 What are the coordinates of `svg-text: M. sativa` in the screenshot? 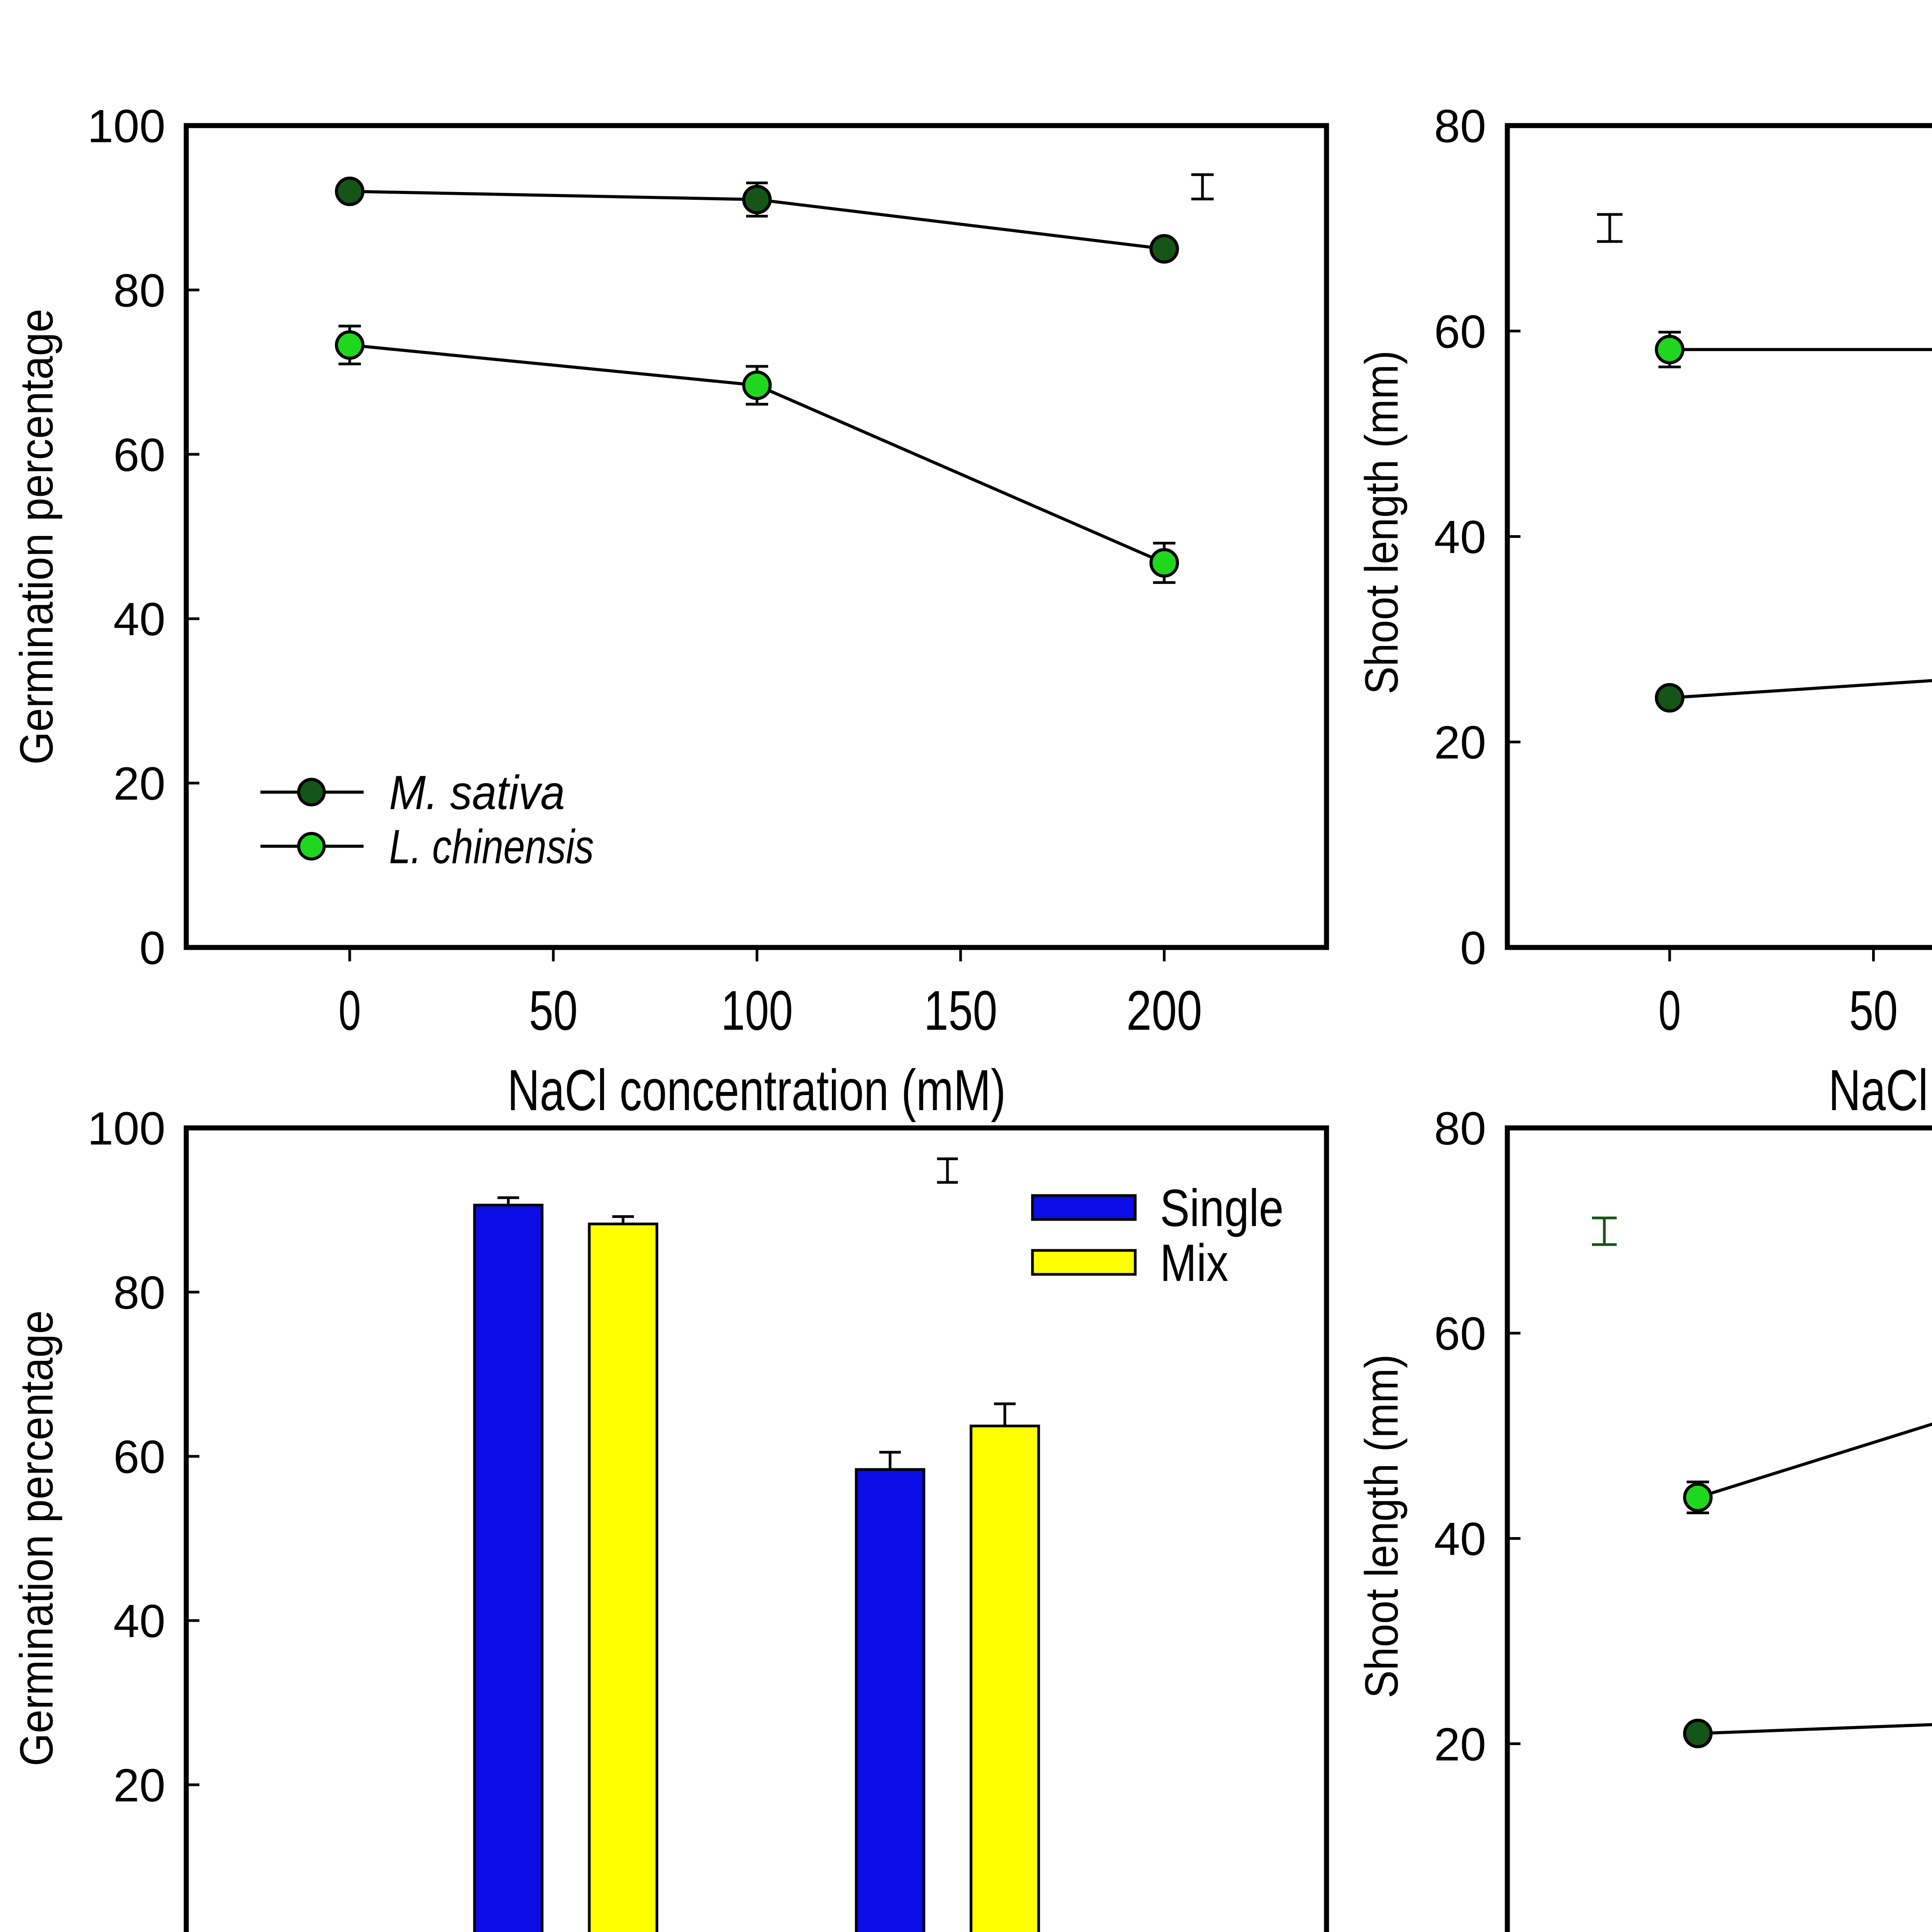 It's located at (477, 793).